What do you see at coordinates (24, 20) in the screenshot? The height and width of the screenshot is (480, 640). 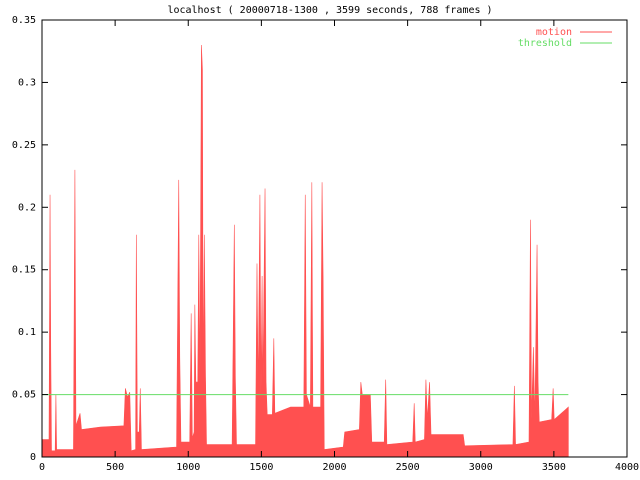 I see `y-tick-label: 0.35` at bounding box center [24, 20].